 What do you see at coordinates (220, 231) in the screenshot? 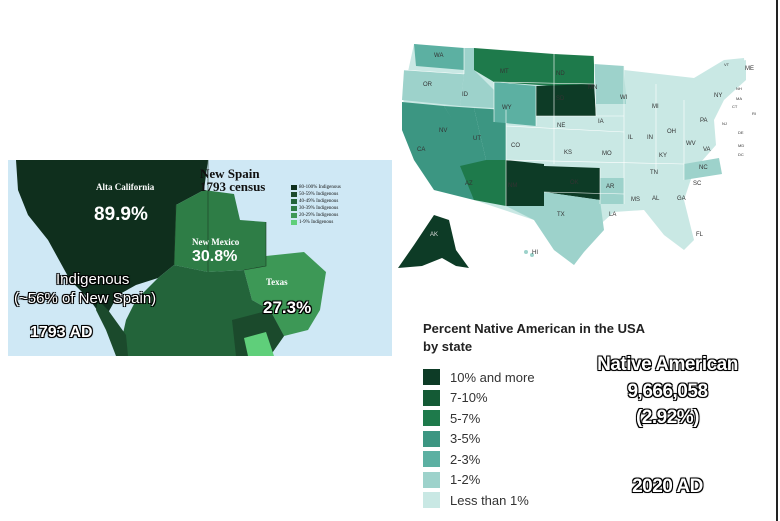
I see `region-new-mexico` at bounding box center [220, 231].